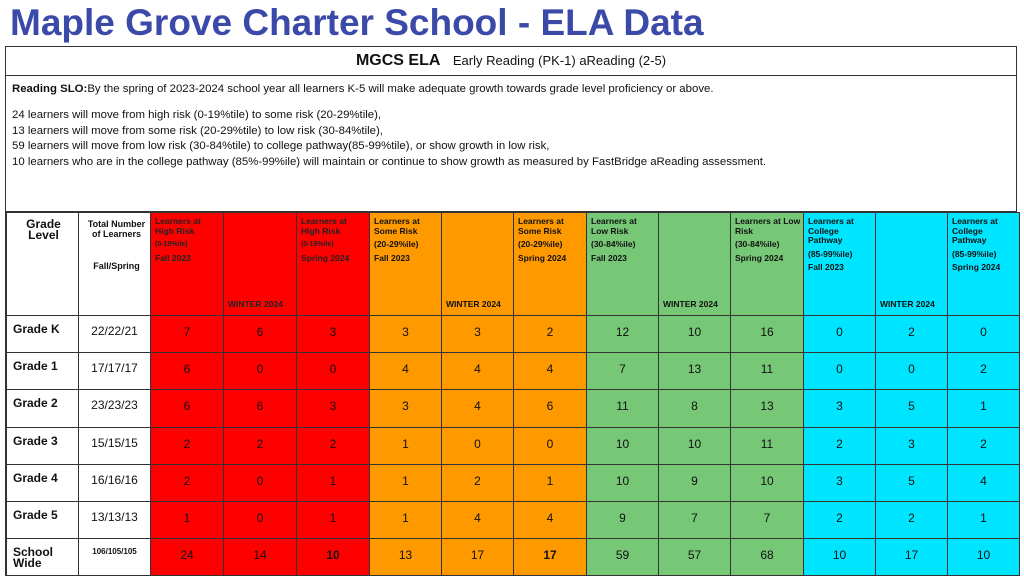 The width and height of the screenshot is (1024, 576). Describe the element at coordinates (396, 244) in the screenshot. I see `group-range: (20-29%ile)` at that location.